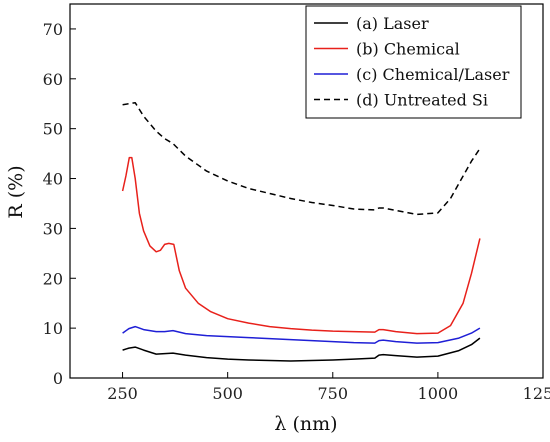 This screenshot has width=550, height=442. What do you see at coordinates (53, 79) in the screenshot?
I see `y-tick-label: 60` at bounding box center [53, 79].